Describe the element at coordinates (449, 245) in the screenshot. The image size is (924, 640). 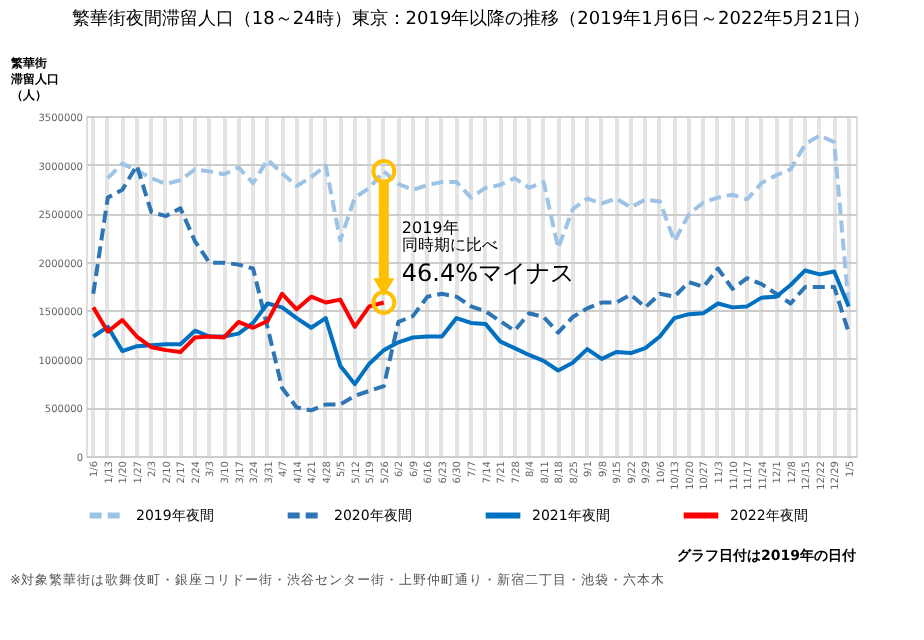
I see `annotation: 同時期に比べ` at that location.